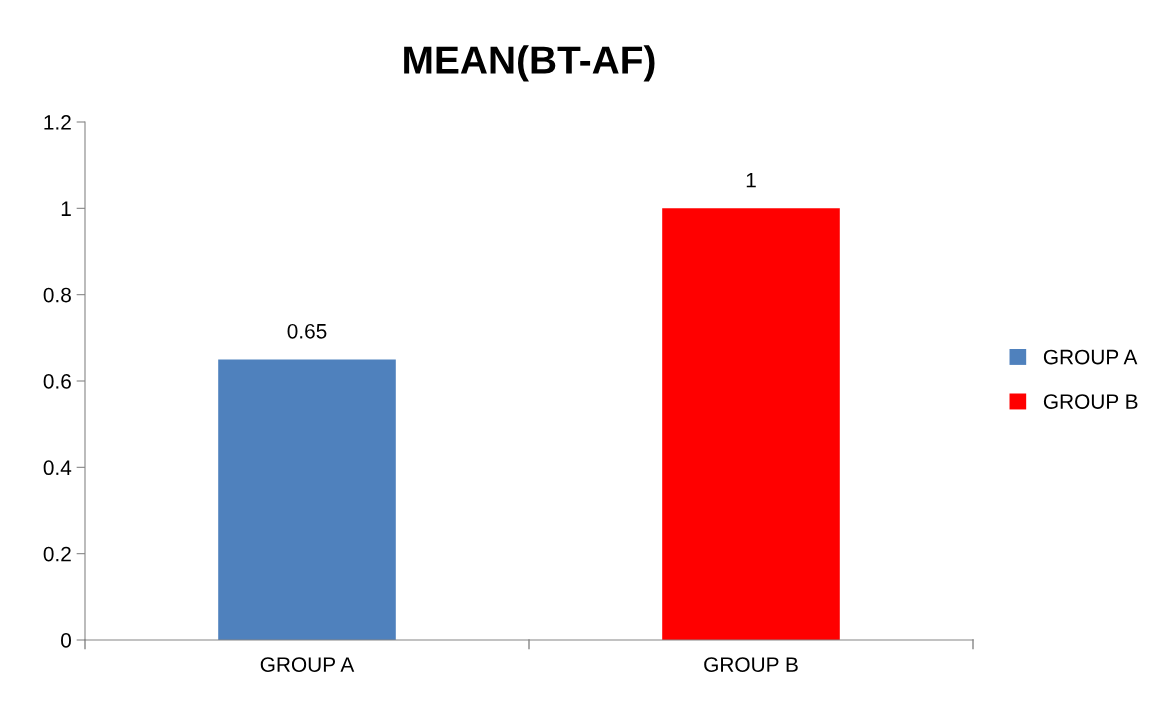 Image resolution: width=1159 pixels, height=703 pixels. What do you see at coordinates (529, 63) in the screenshot?
I see `chart-title: MEAN(BT-AF)` at bounding box center [529, 63].